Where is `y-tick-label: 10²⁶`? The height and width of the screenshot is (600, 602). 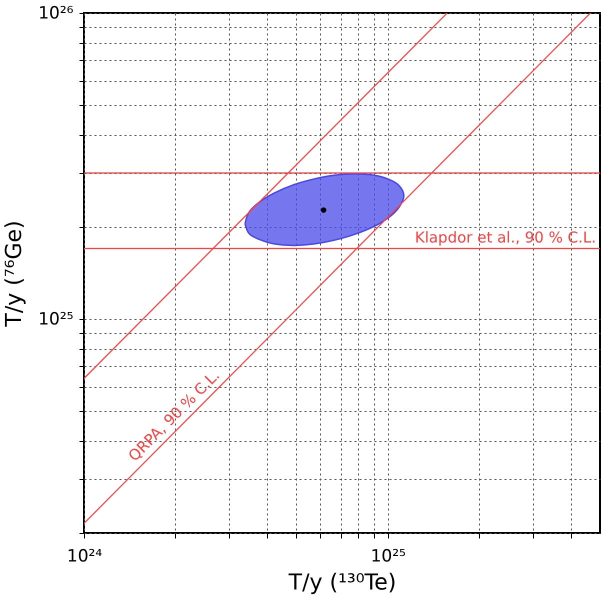 y-tick-label: 10²⁶ is located at coordinates (56, 14).